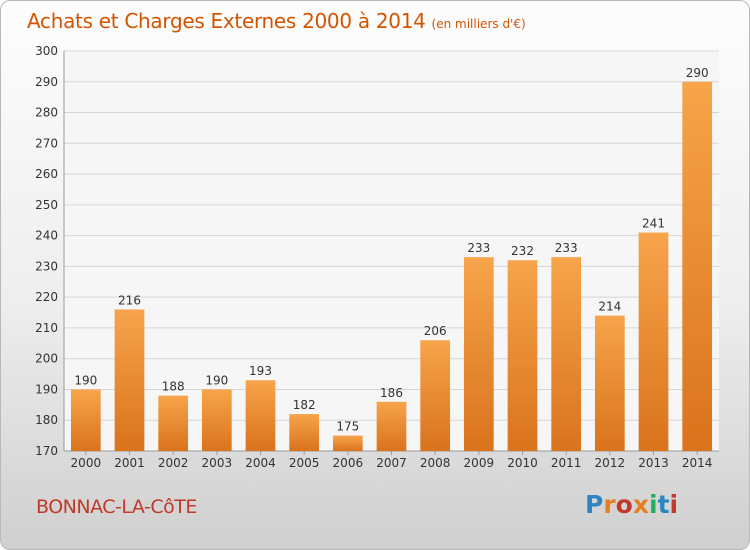  Describe the element at coordinates (304, 405) in the screenshot. I see `data-label: 182` at that location.